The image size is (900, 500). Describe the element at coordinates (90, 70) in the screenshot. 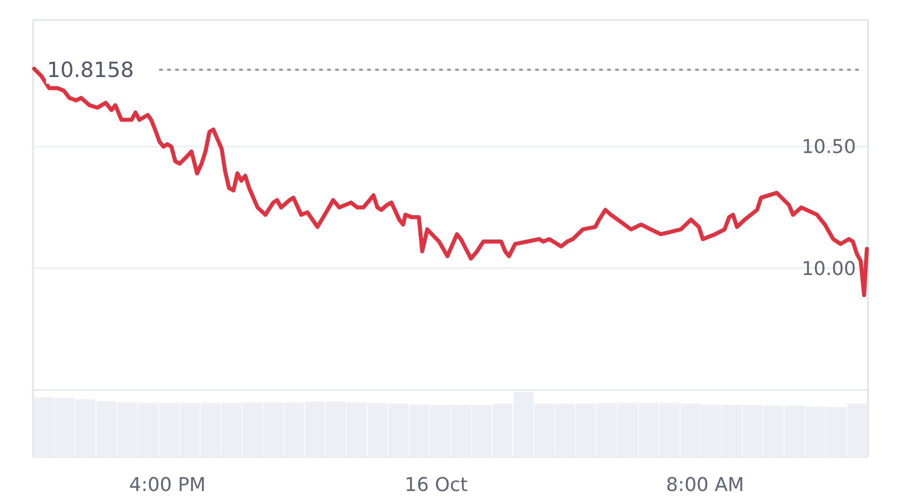

I see `ref-line-label: 10.8158` at that location.